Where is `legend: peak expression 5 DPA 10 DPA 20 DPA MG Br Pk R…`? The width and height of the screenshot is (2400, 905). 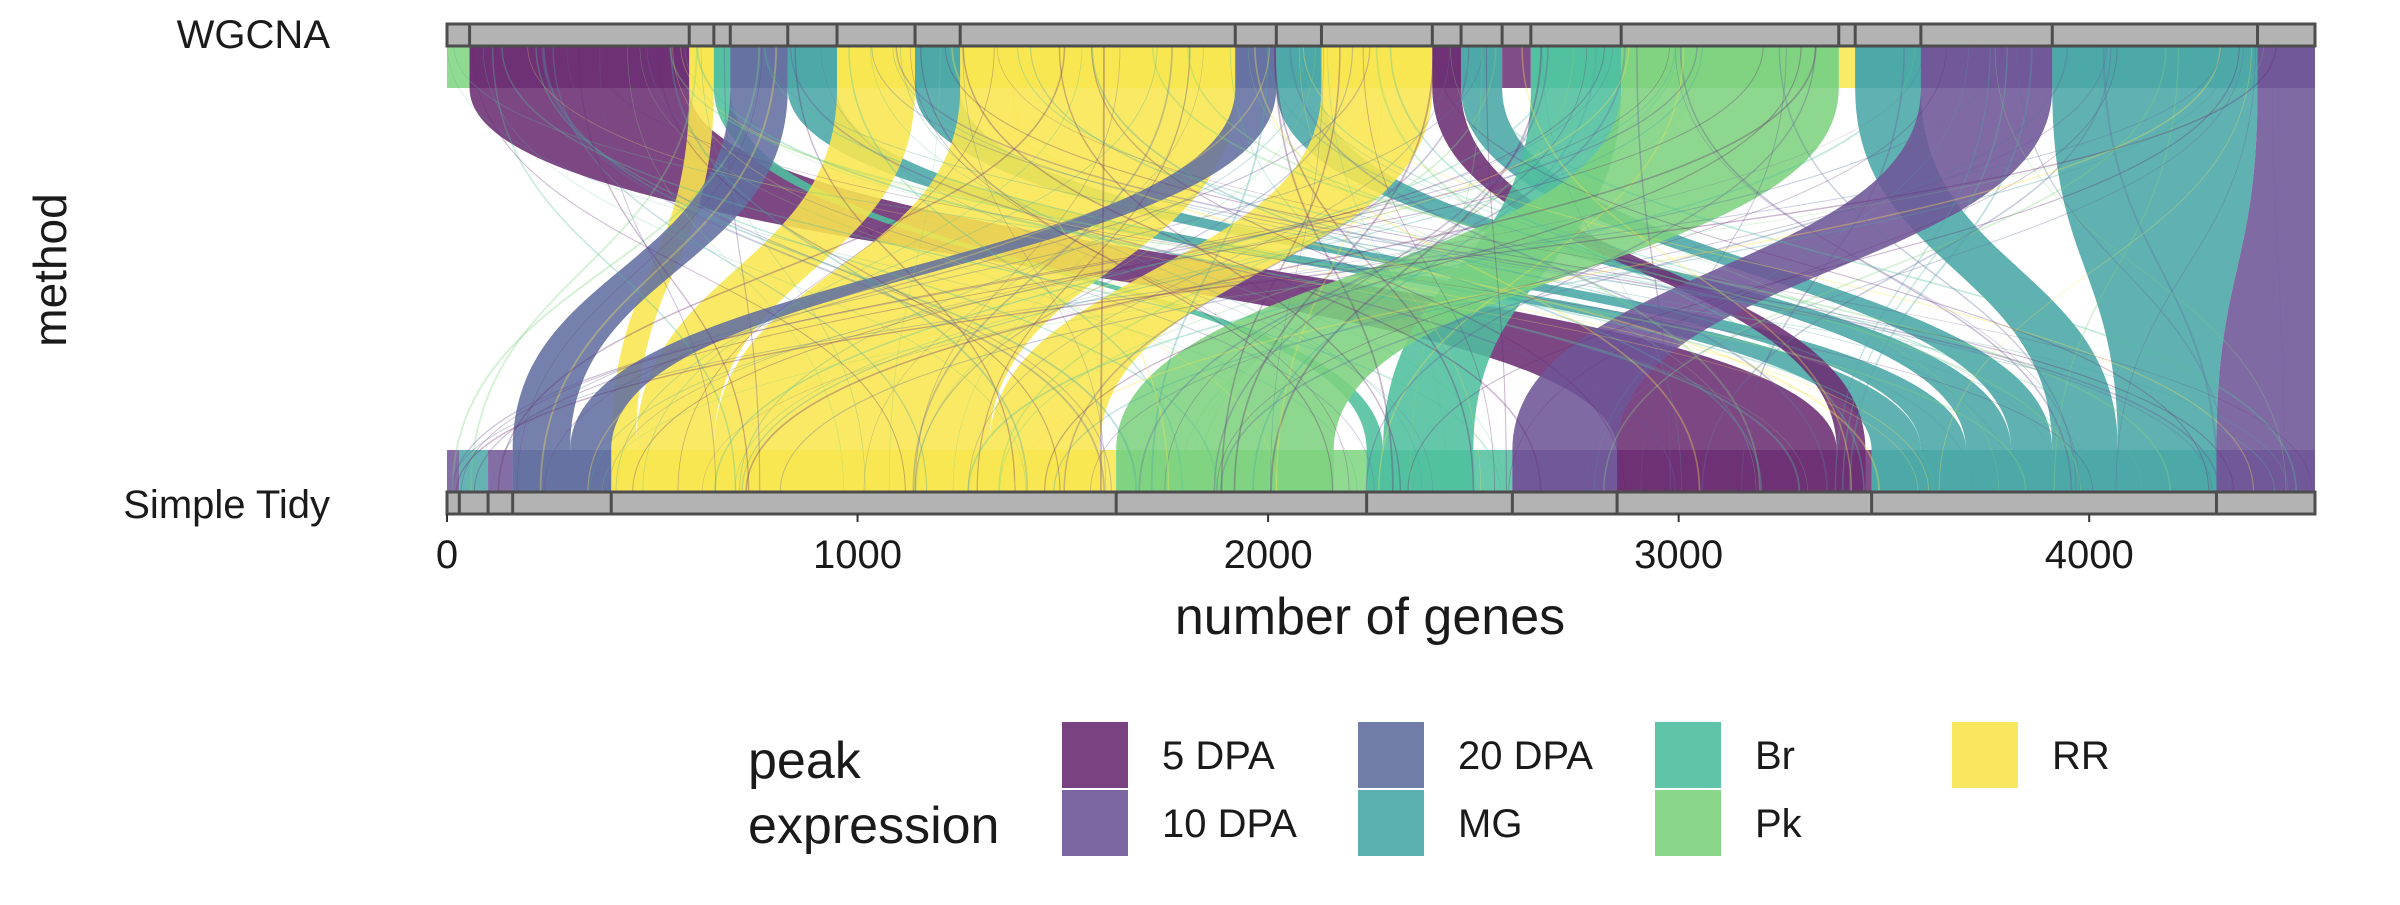
legend: peak expression 5 DPA 10 DPA 20 DPA MG Br Pk R… is located at coordinates (1429, 789).